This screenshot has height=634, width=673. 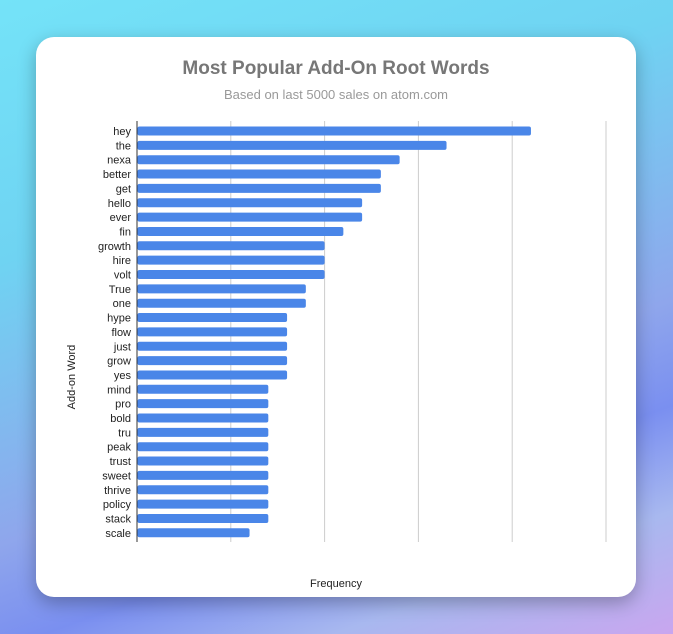 I want to click on bar-hello, so click(x=250, y=203).